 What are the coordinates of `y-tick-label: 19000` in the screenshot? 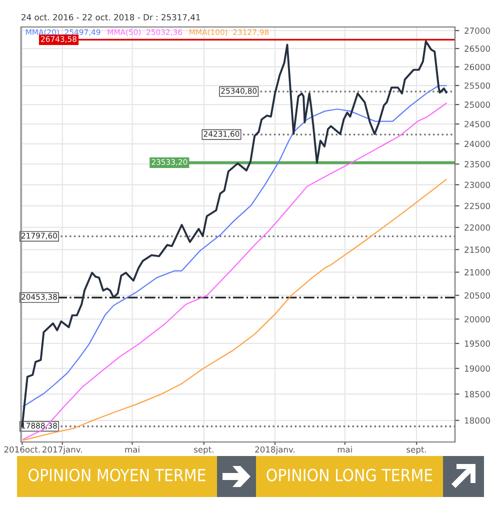 It's located at (477, 368).